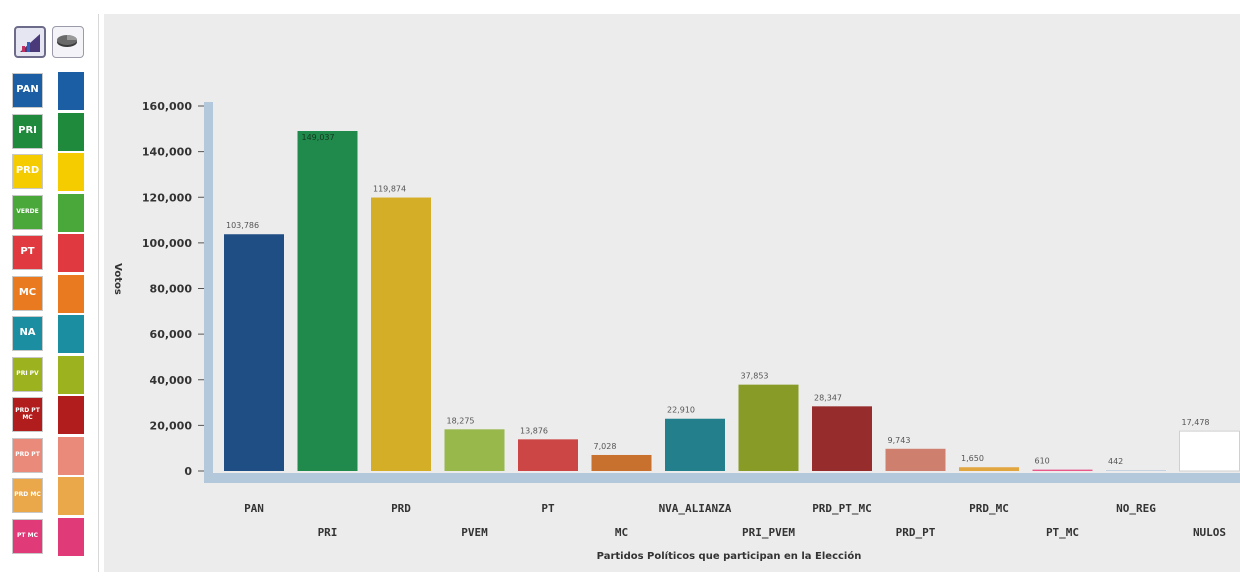 This screenshot has height=576, width=1240. I want to click on legend-item: MC, so click(49, 293).